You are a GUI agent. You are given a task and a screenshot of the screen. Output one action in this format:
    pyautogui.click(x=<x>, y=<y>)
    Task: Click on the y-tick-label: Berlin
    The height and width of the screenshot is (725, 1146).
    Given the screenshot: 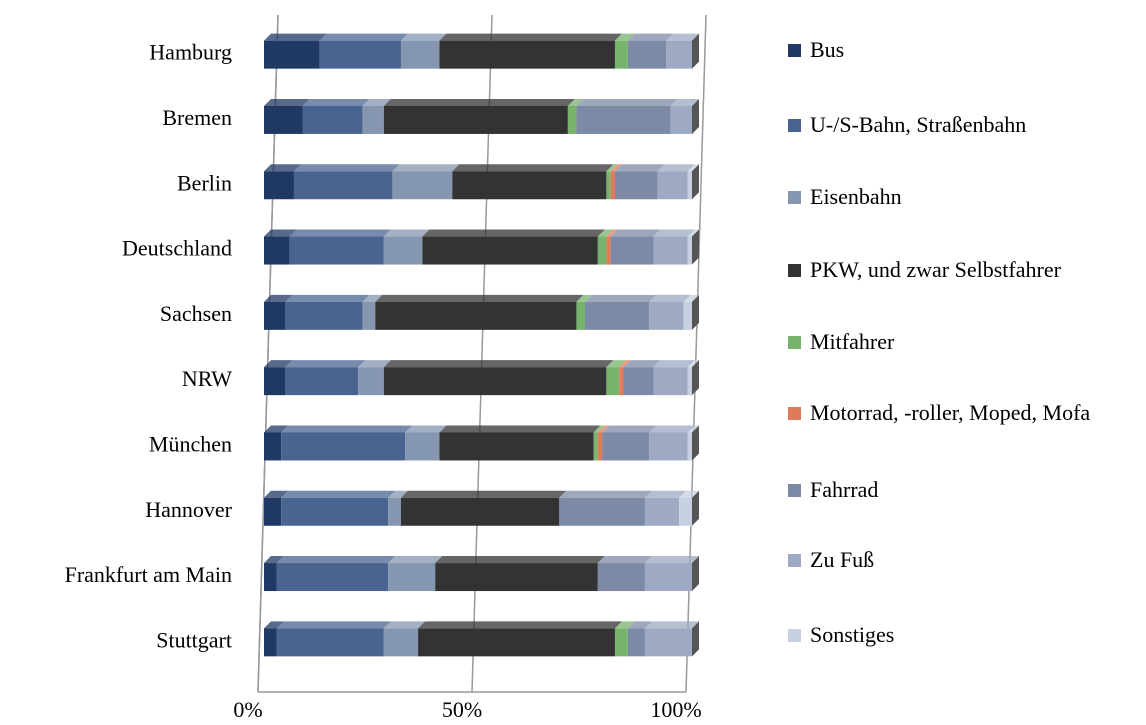 What is the action you would take?
    pyautogui.click(x=204, y=182)
    